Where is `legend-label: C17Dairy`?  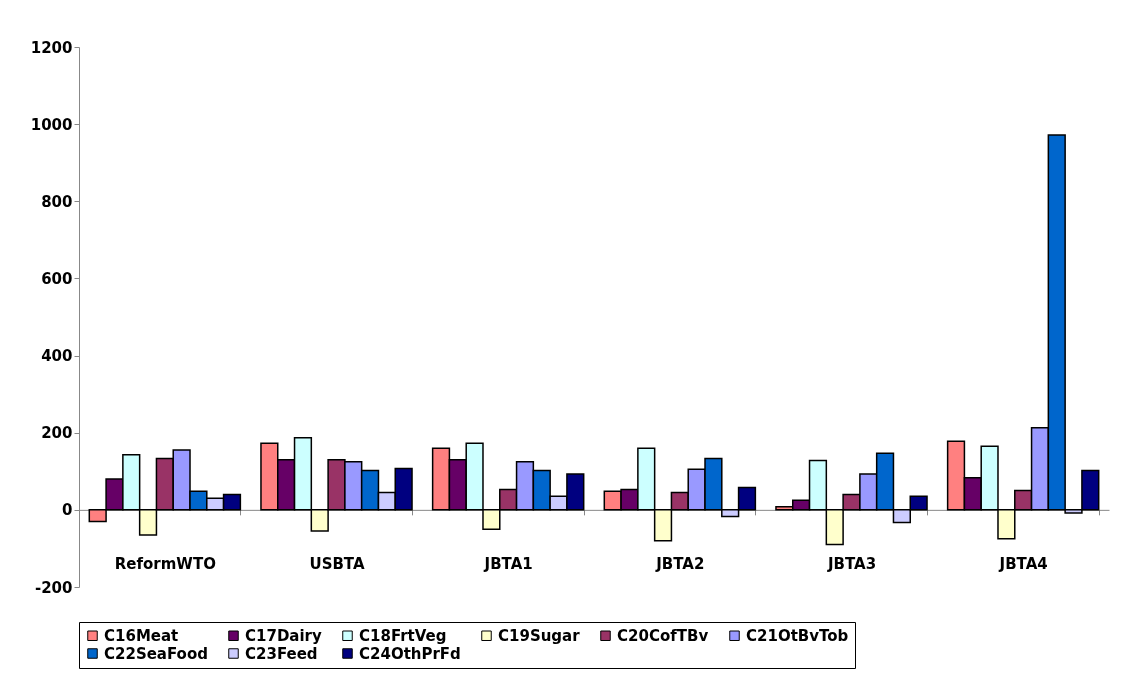
legend-label: C17Dairy is located at coordinates (283, 635).